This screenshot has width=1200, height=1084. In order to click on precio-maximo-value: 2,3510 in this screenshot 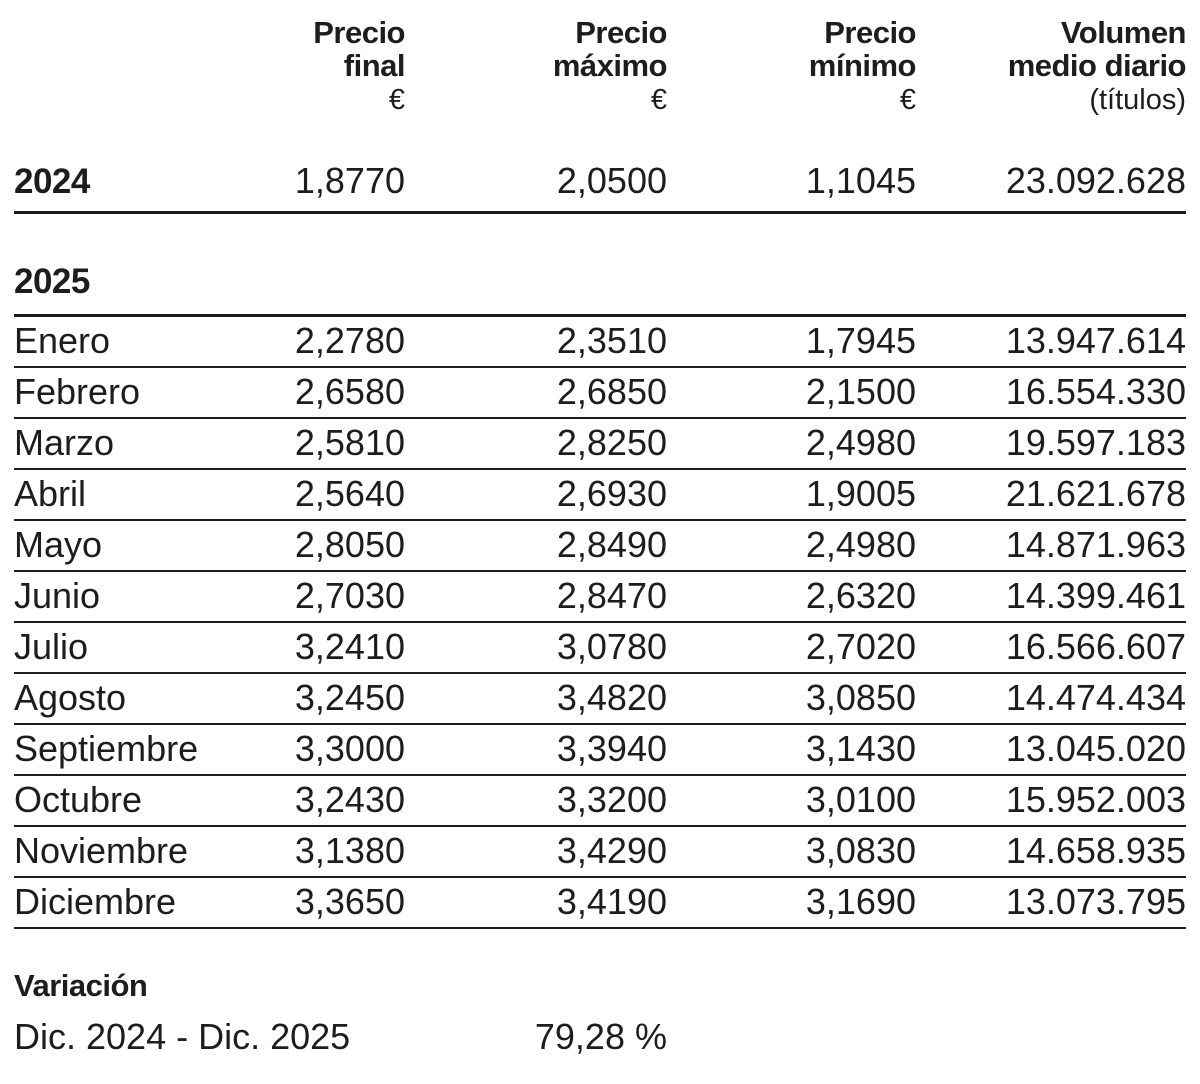, I will do `click(536, 341)`.